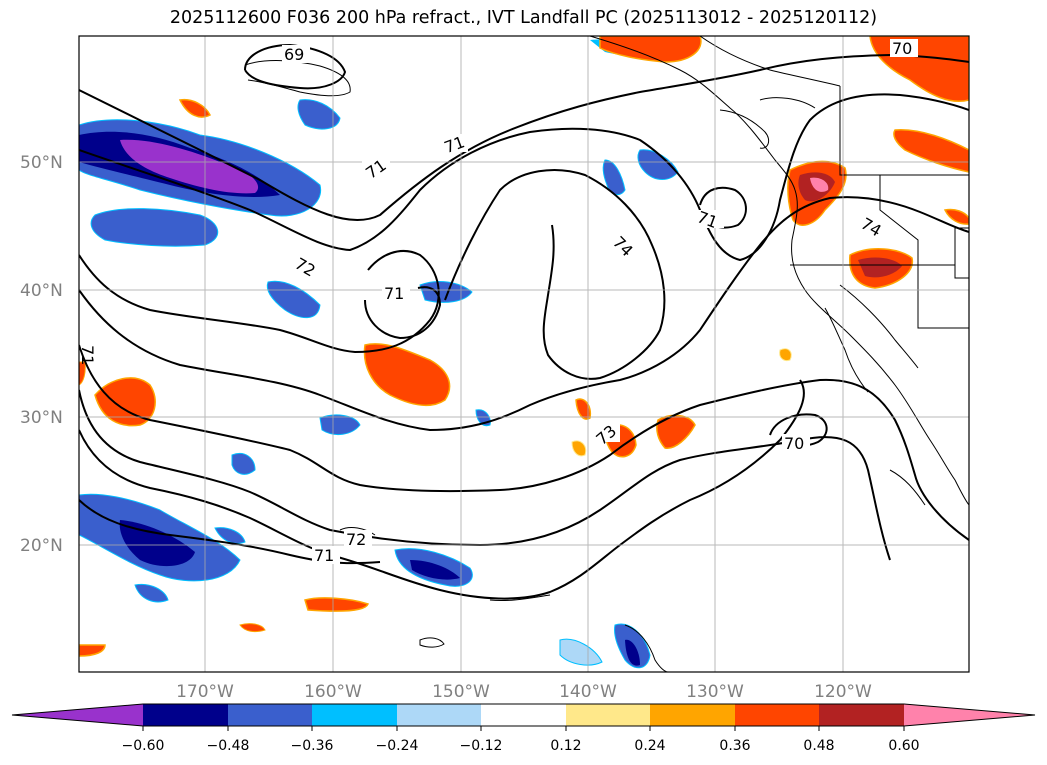  I want to click on colorbar-tick-label: −0.24, so click(397, 746).